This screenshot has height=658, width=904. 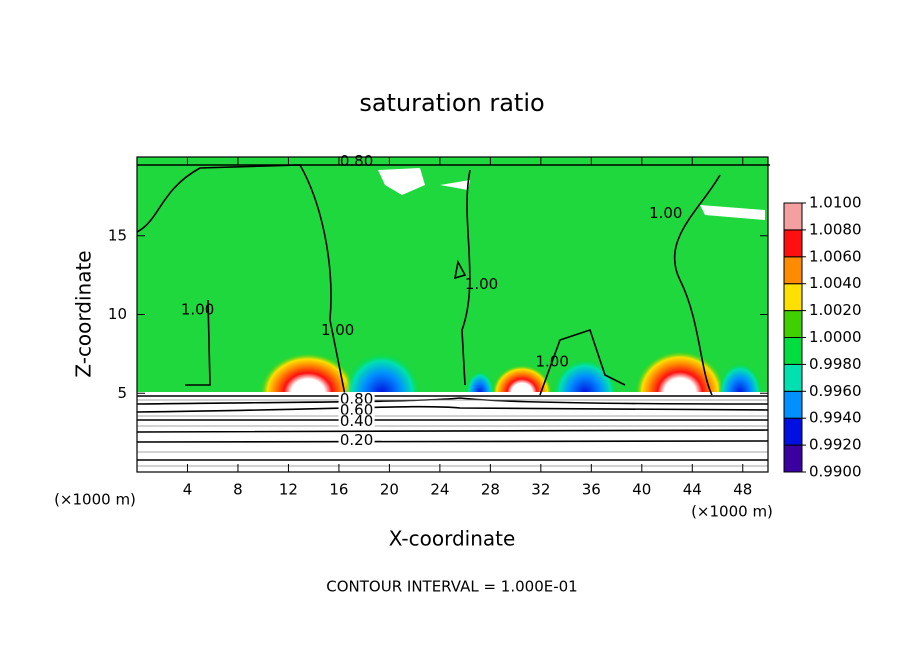 I want to click on x-tick-label: 36, so click(x=591, y=490).